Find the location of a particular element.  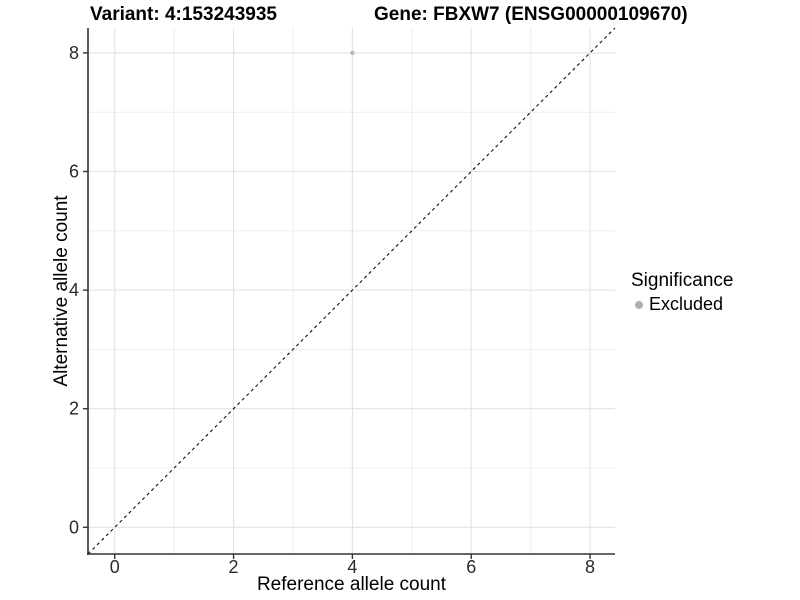

x-tick-label: 8 is located at coordinates (590, 567).